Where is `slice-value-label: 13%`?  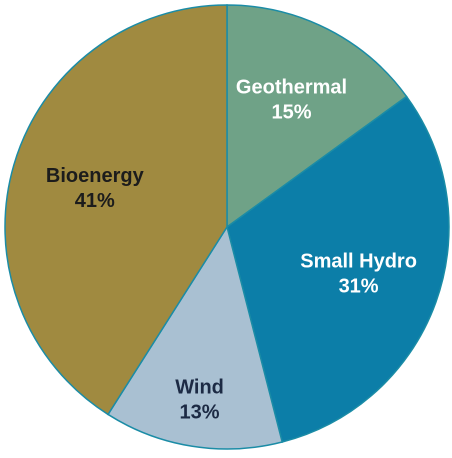
slice-value-label: 13% is located at coordinates (200, 413).